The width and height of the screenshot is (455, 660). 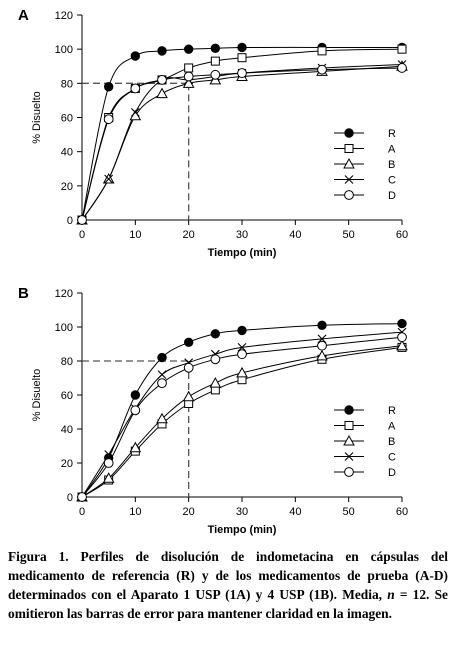 What do you see at coordinates (349, 133) in the screenshot?
I see `legend-marker-a-r` at bounding box center [349, 133].